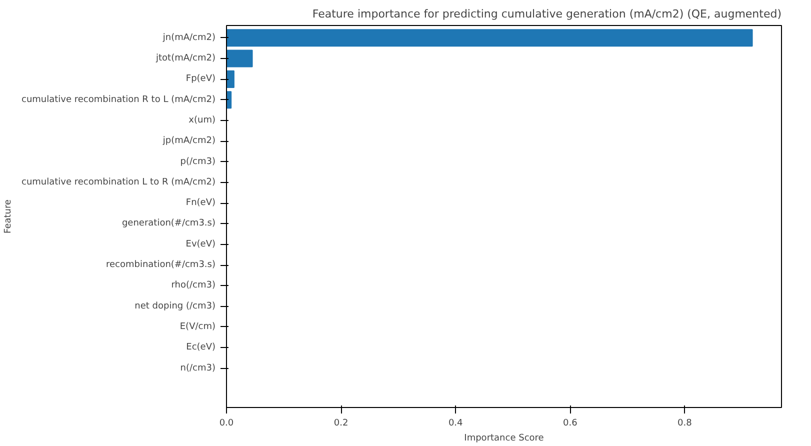 The image size is (811, 446). I want to click on y-tick-label: net doping (/cm3), so click(175, 306).